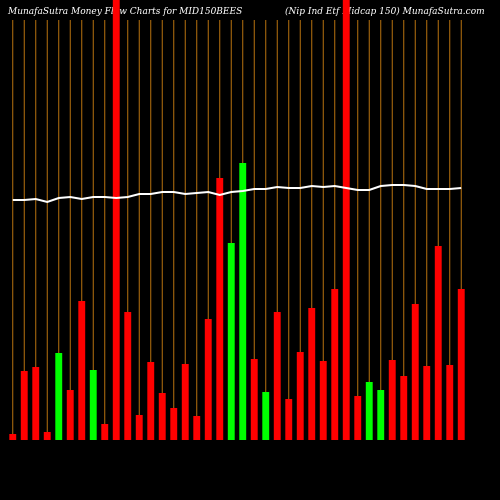  What do you see at coordinates (237, 194) in the screenshot?
I see `line` at bounding box center [237, 194].